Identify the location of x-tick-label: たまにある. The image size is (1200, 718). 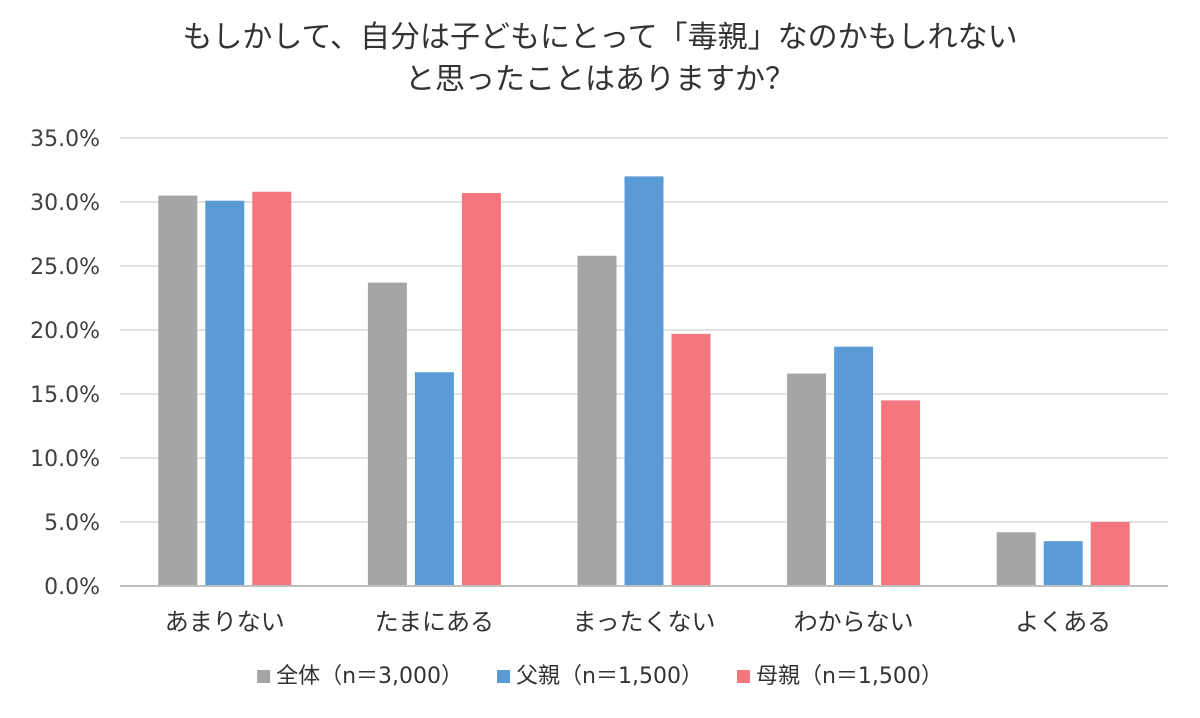
(434, 622).